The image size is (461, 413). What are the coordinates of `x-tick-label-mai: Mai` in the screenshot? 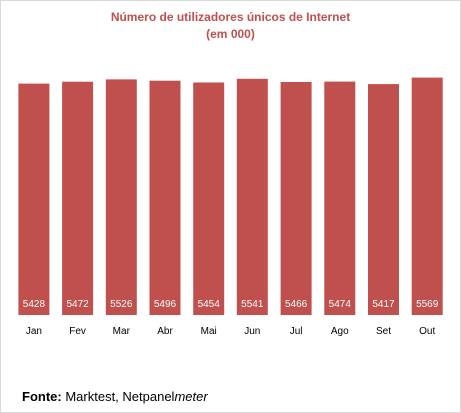 It's located at (209, 331).